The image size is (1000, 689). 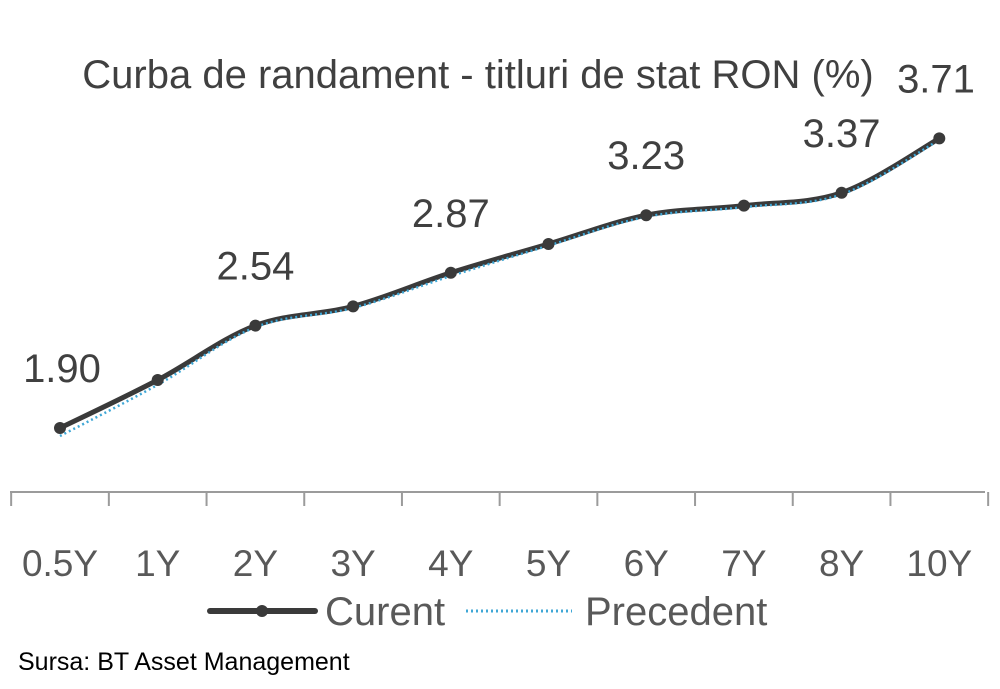 I want to click on legend-marker-curent, so click(x=262, y=611).